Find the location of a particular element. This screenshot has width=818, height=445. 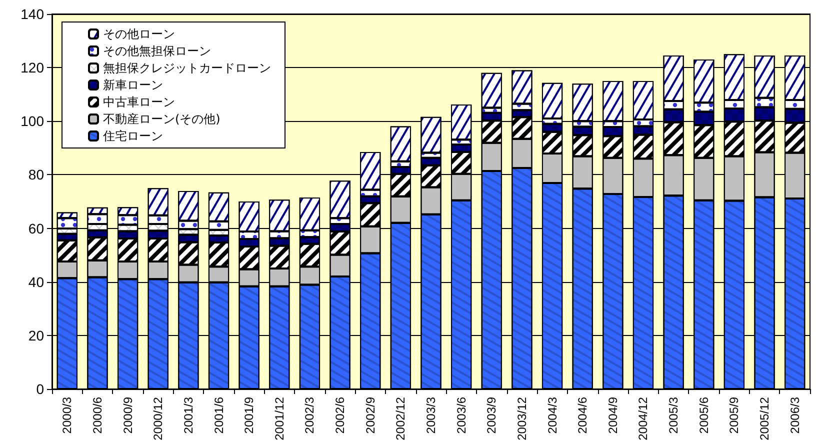

x-tick-label: 2005/3 is located at coordinates (673, 415).